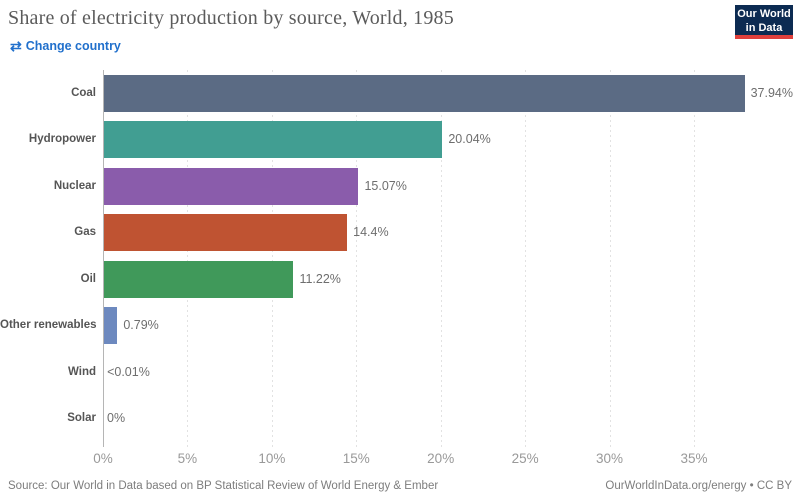 This screenshot has width=800, height=499. I want to click on owid-logo: Our World in Data, so click(764, 22).